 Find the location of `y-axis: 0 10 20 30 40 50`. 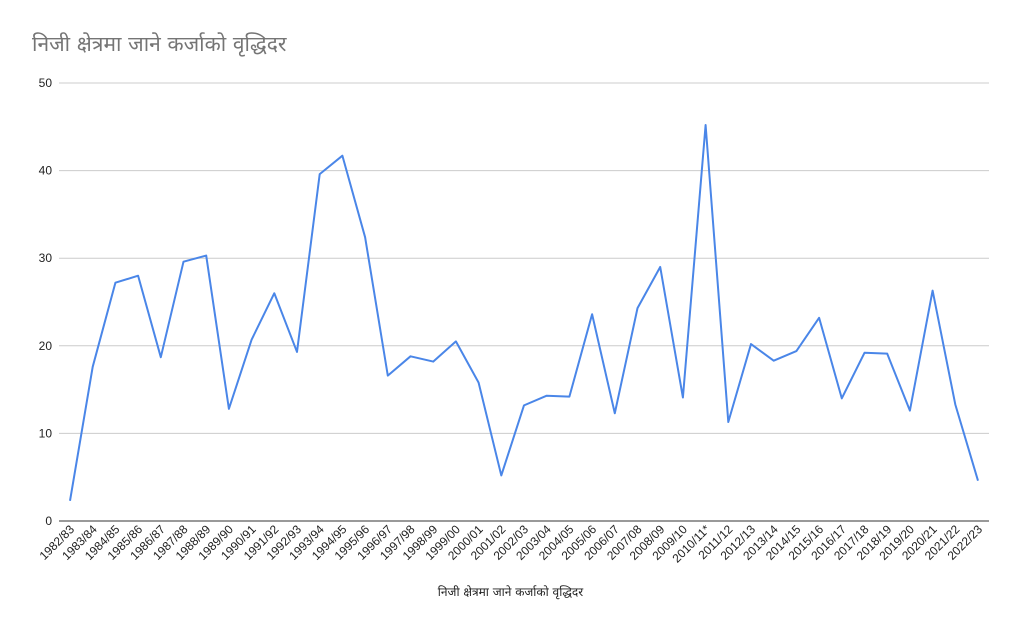

y-axis: 0 10 20 30 40 50 is located at coordinates (46, 302).